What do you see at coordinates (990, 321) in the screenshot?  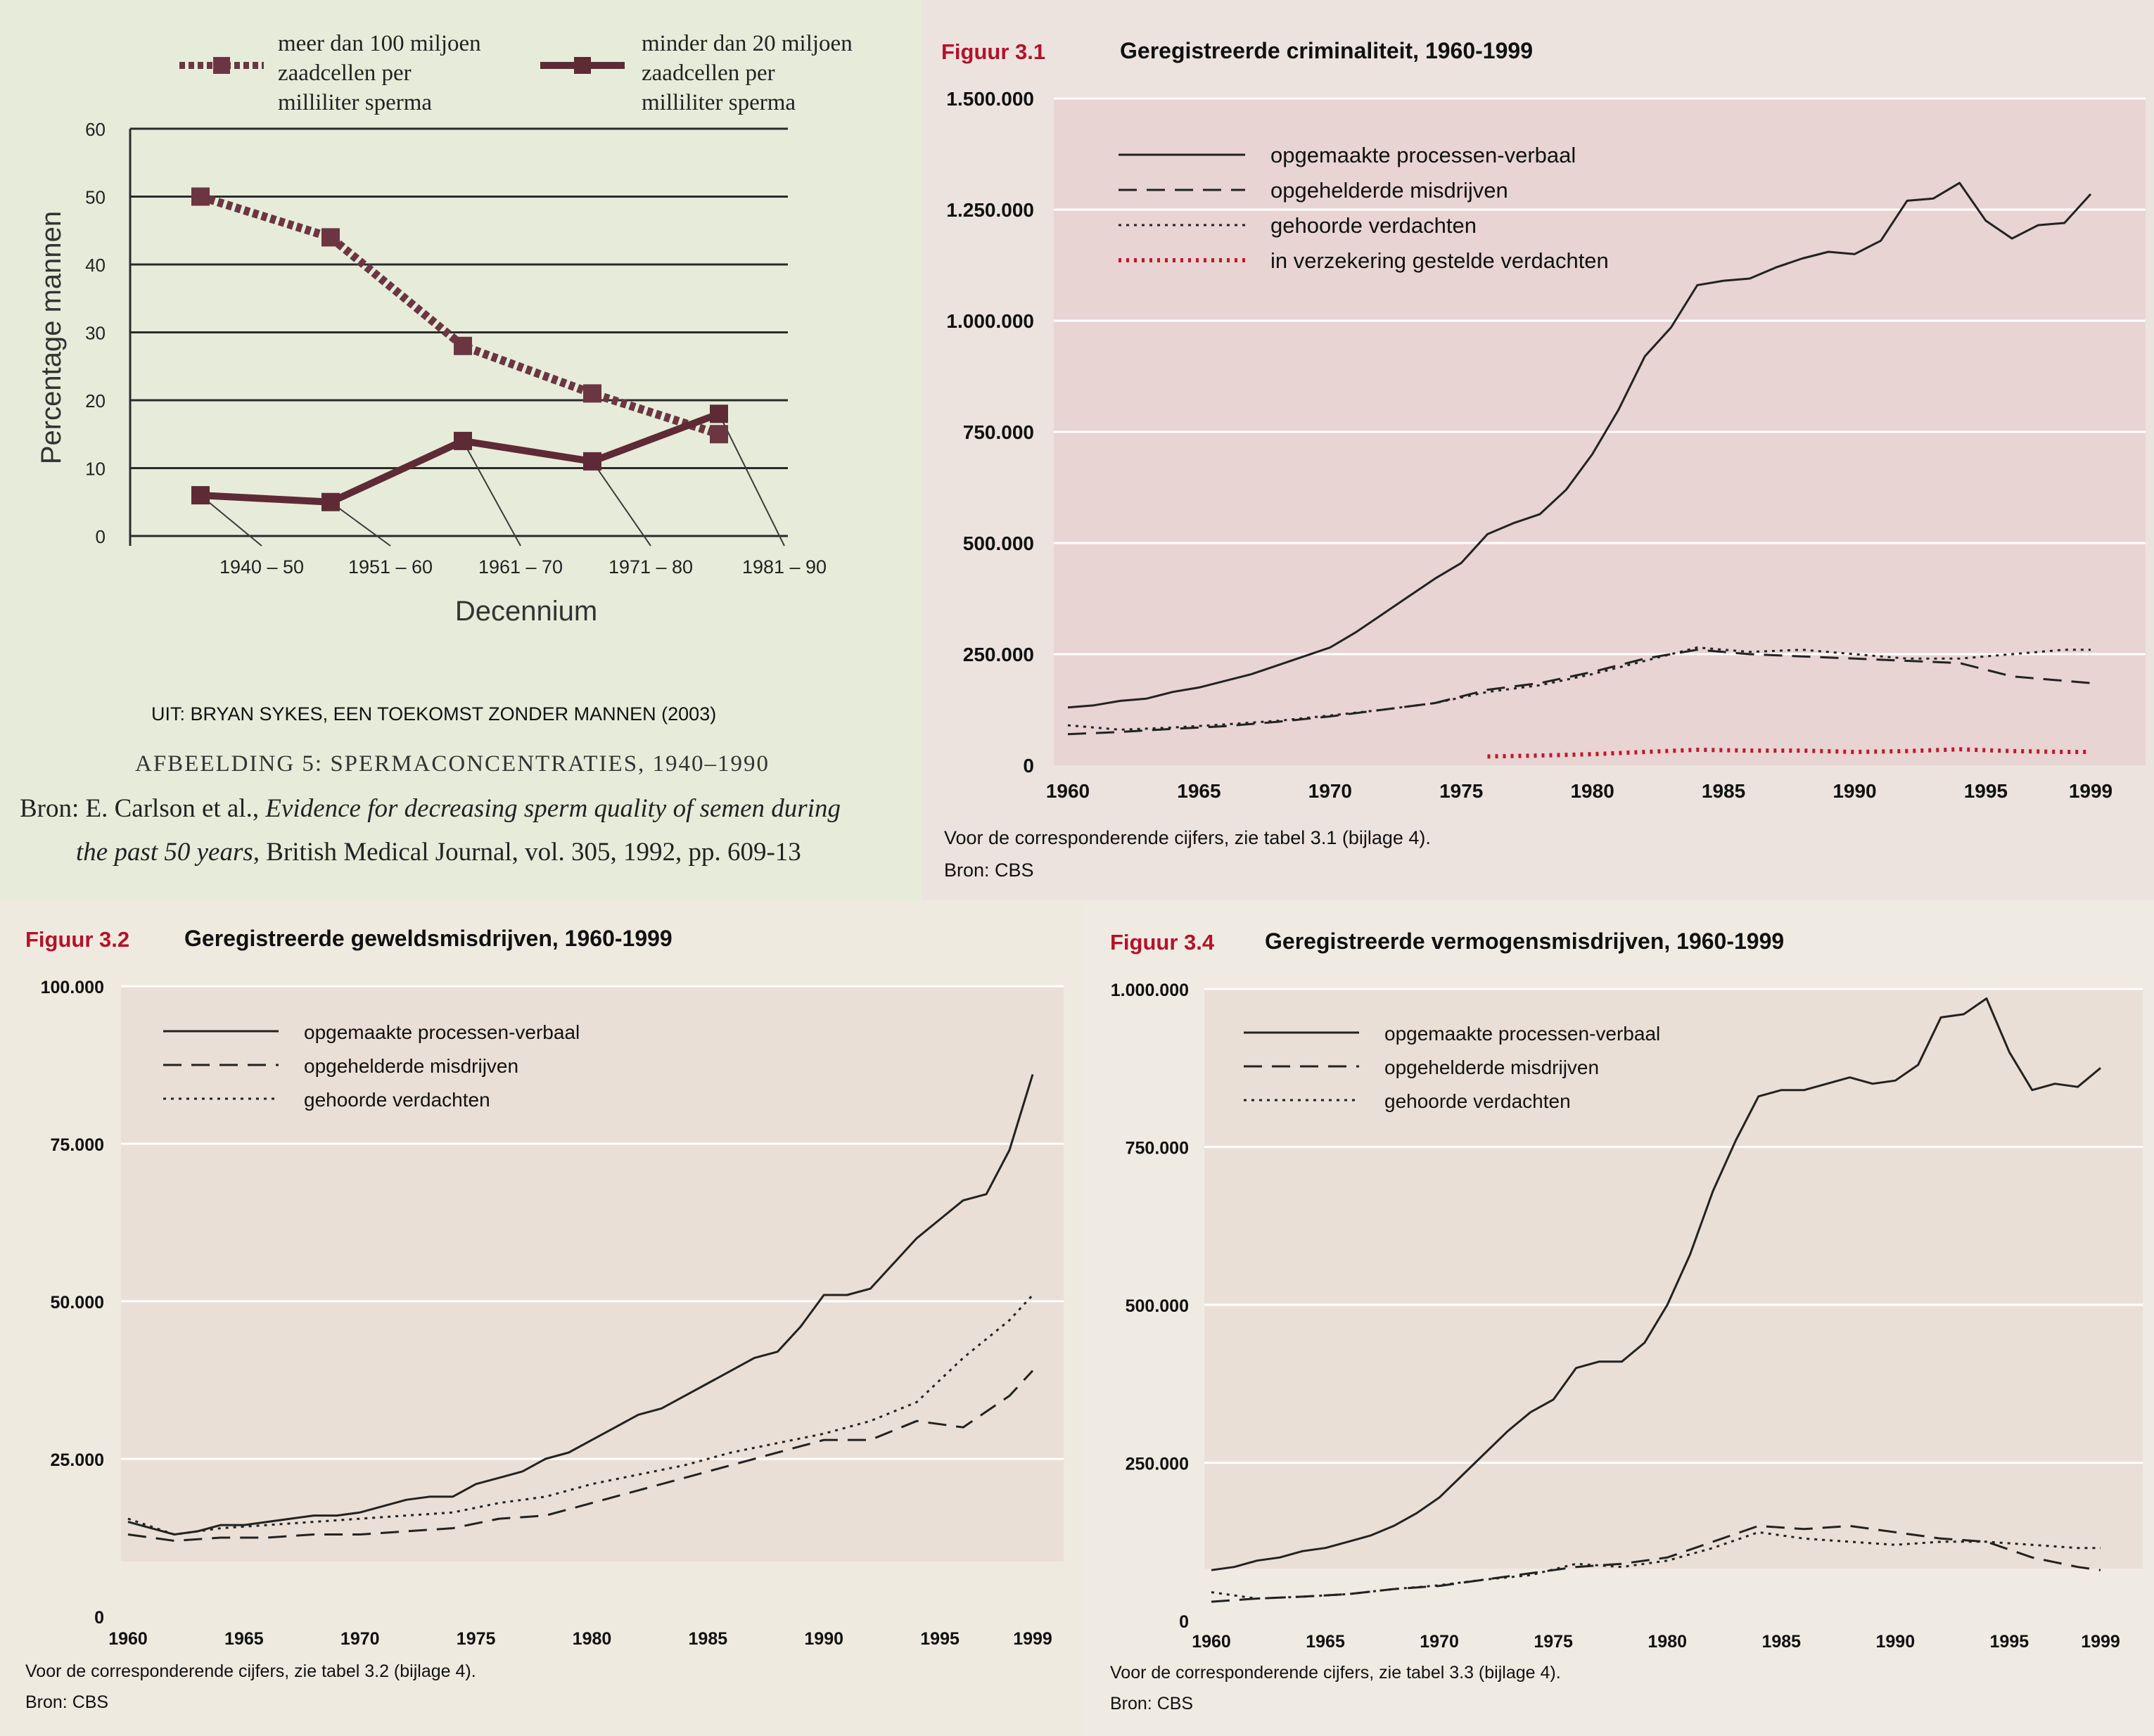 I see `crim-ytick-label: 1.000.000` at bounding box center [990, 321].